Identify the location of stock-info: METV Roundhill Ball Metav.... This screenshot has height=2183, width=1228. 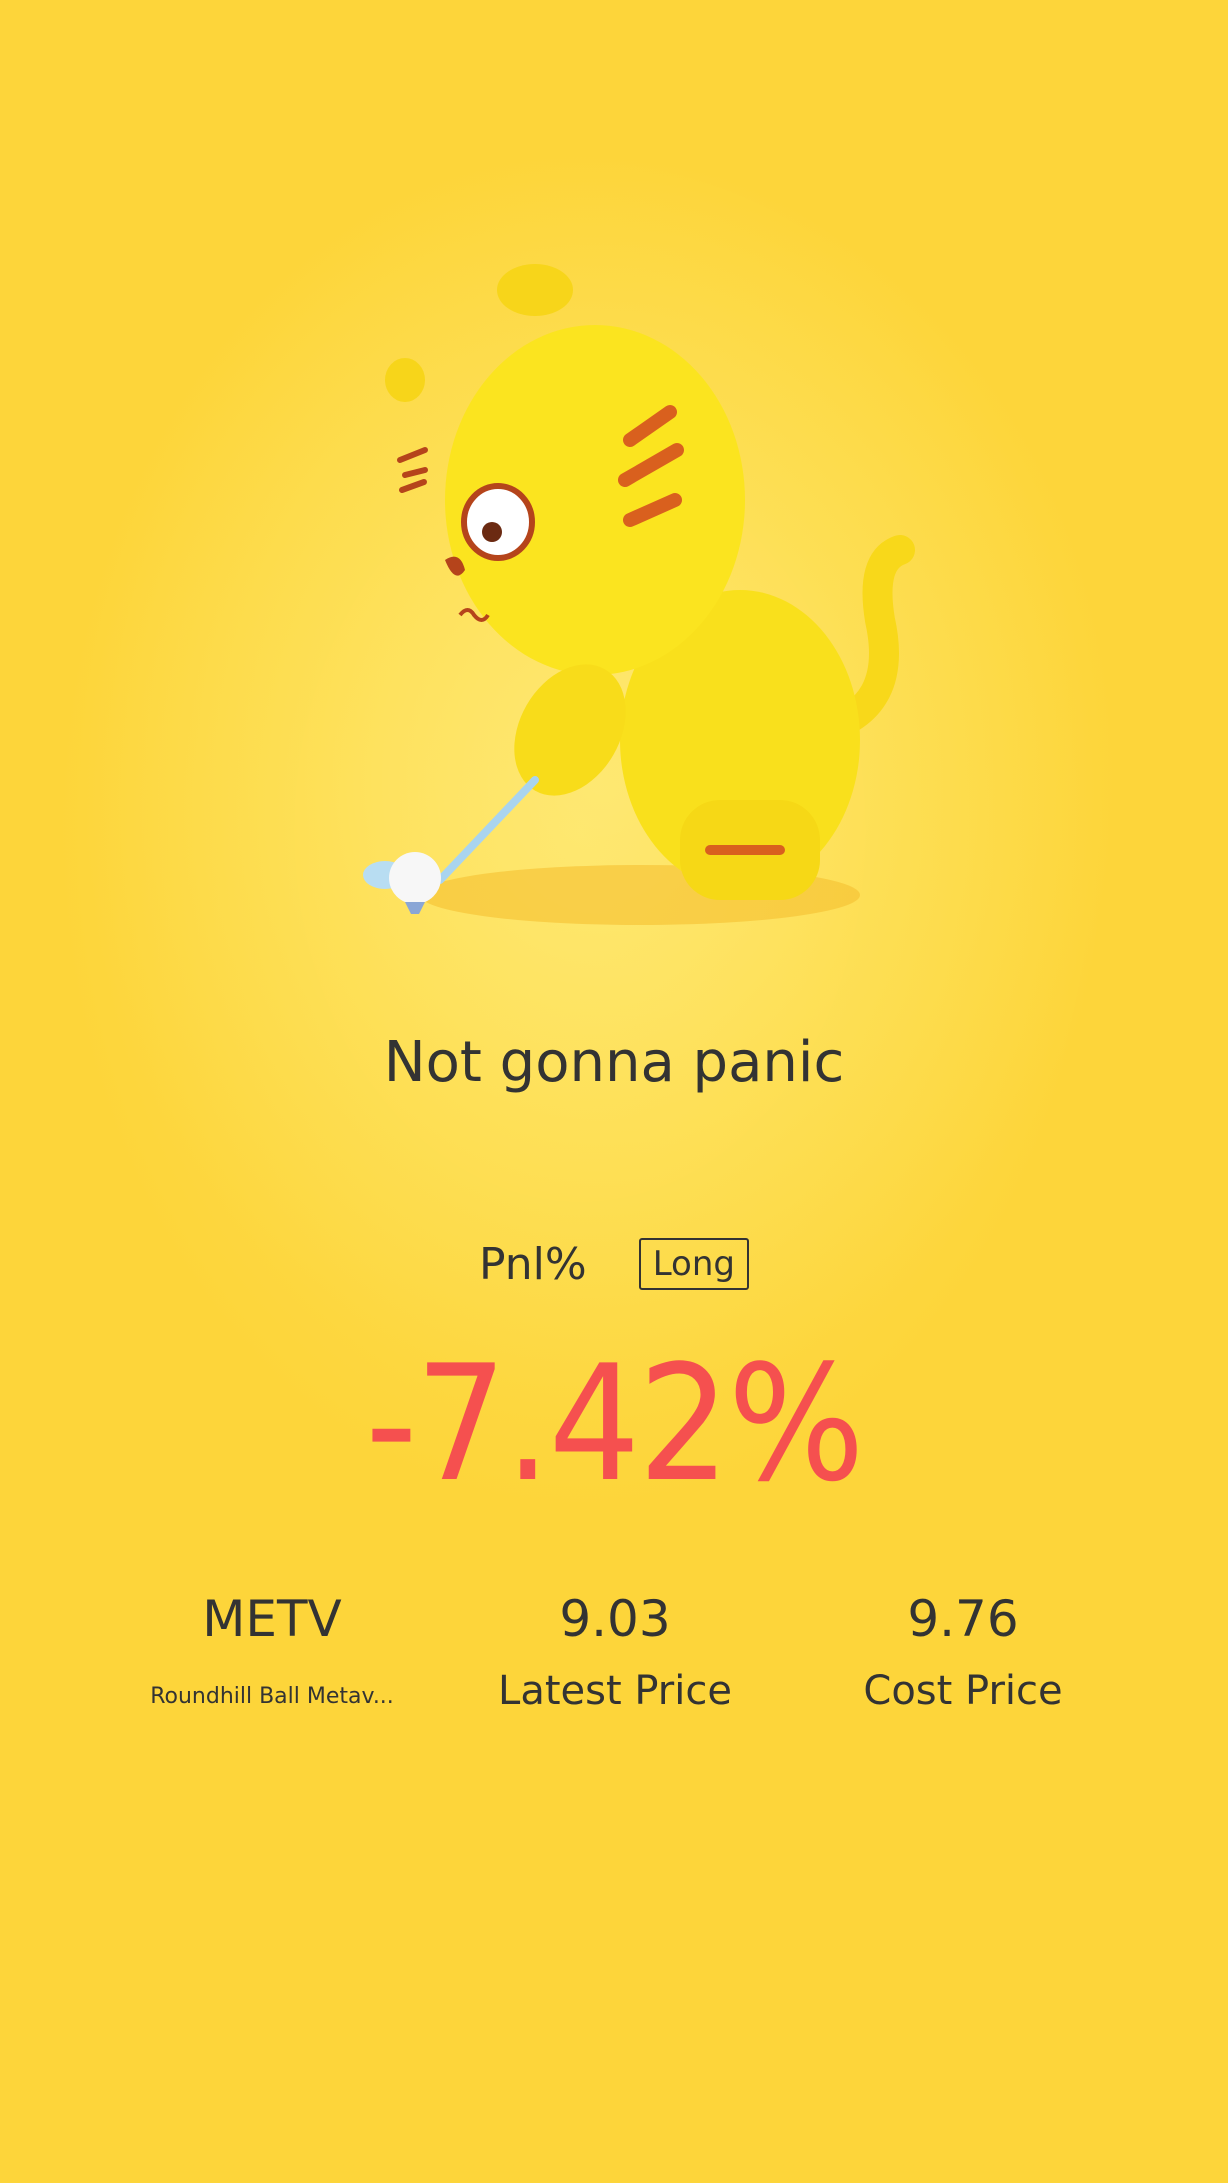
(272, 1649).